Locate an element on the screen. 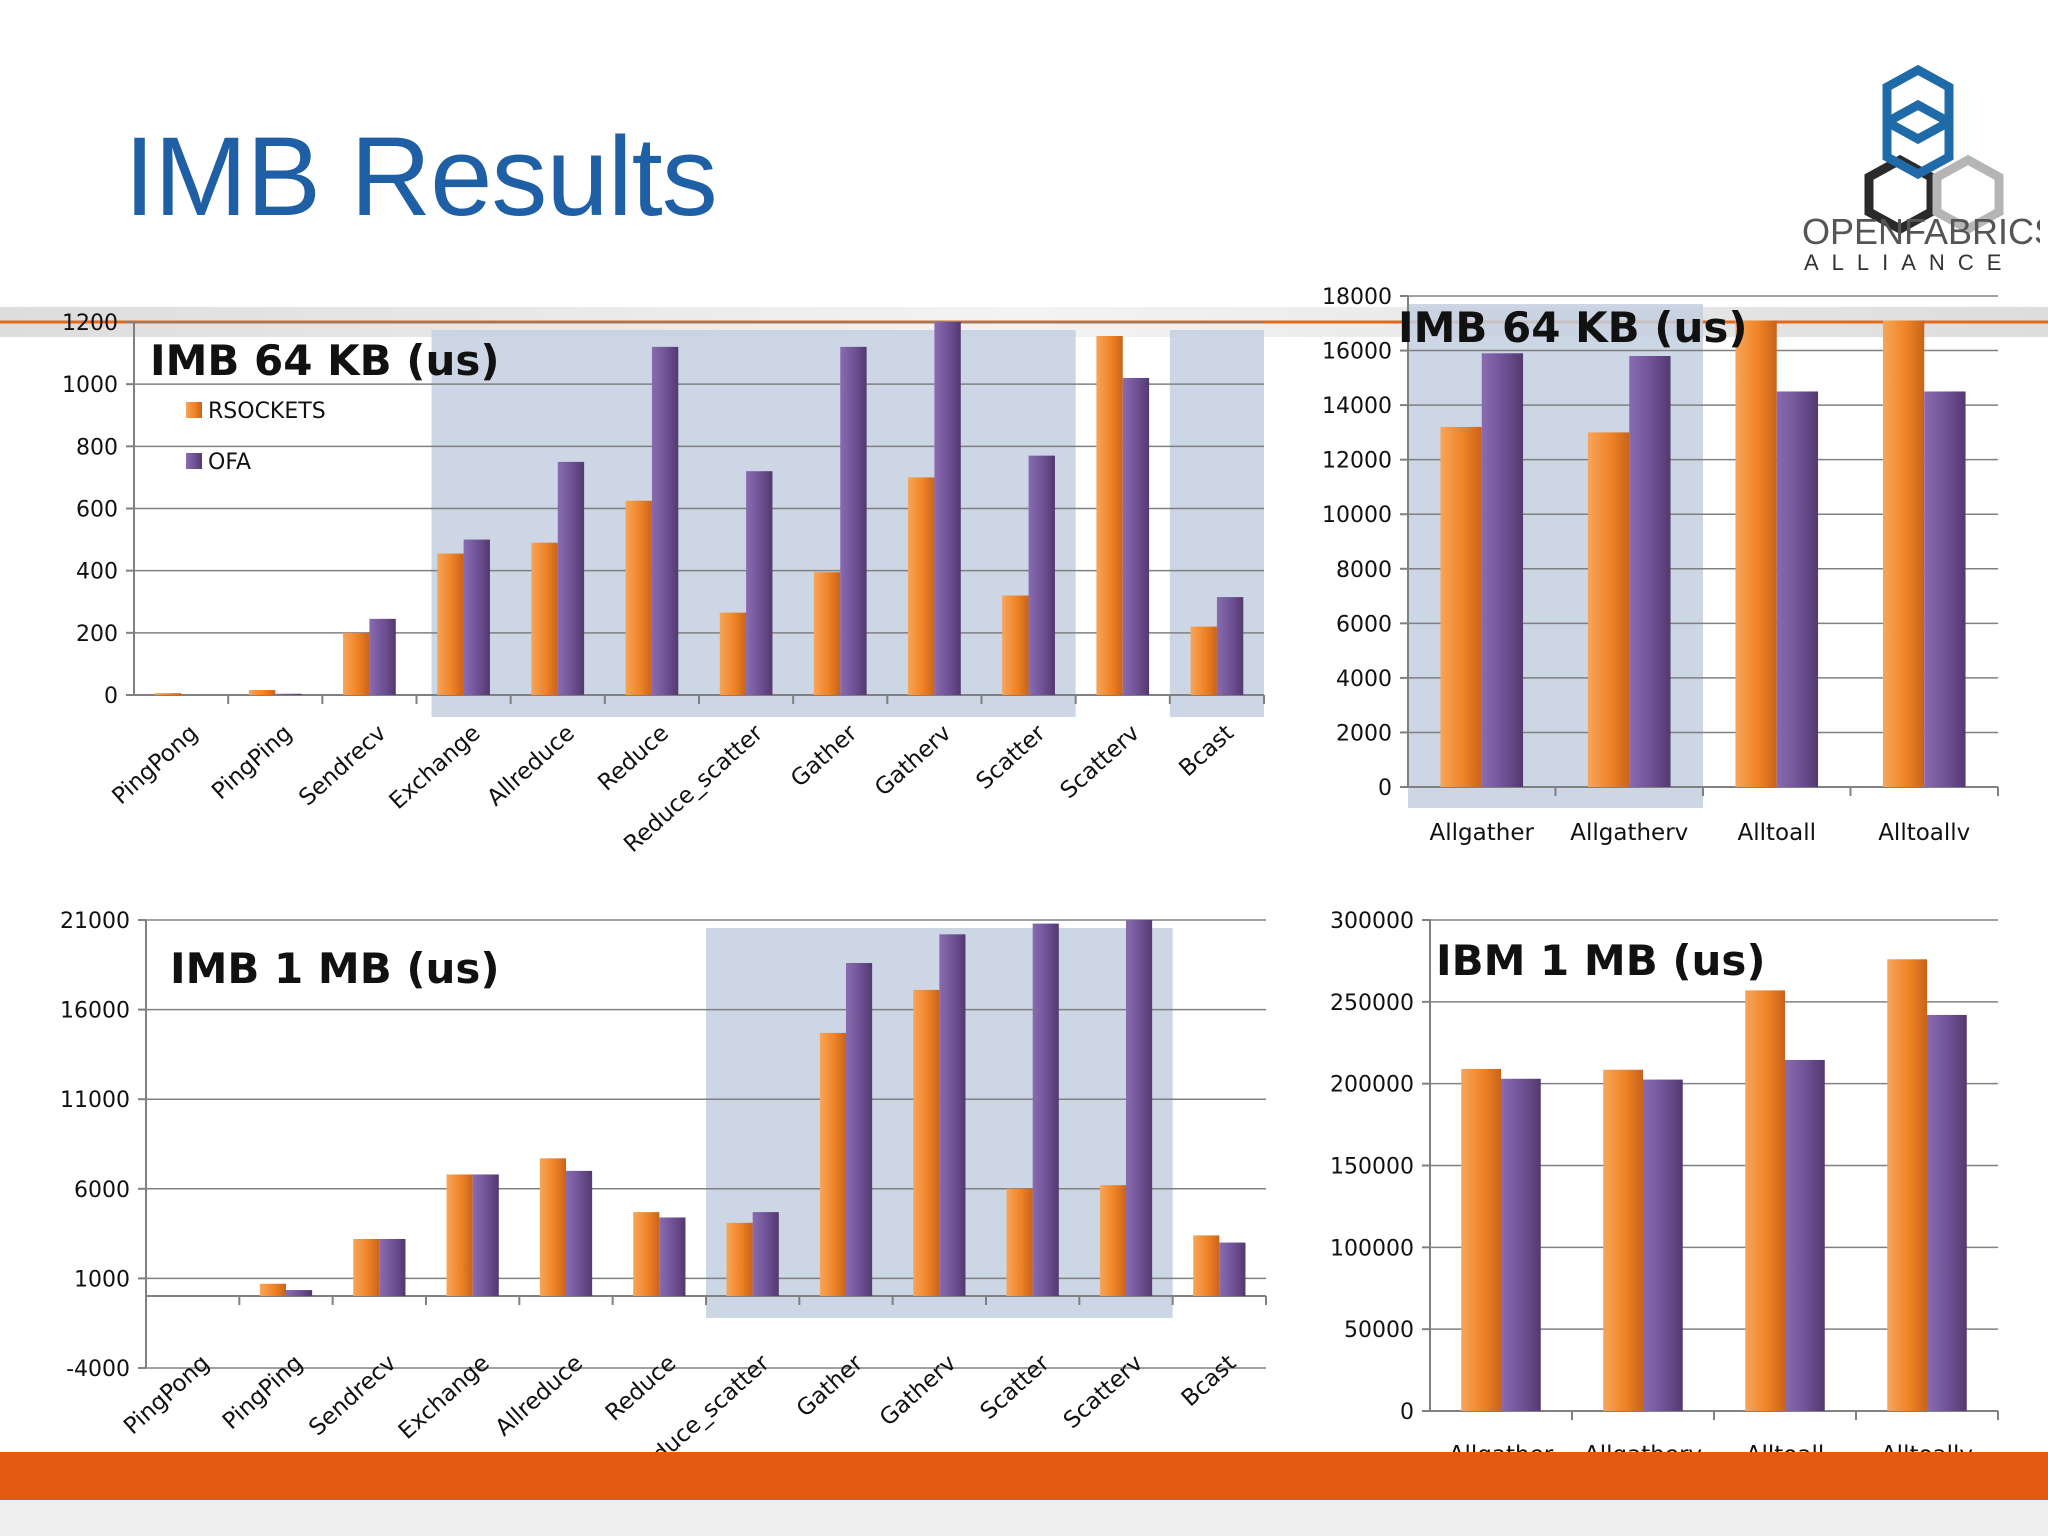  x-tick-label: PingPing is located at coordinates (263, 1392).